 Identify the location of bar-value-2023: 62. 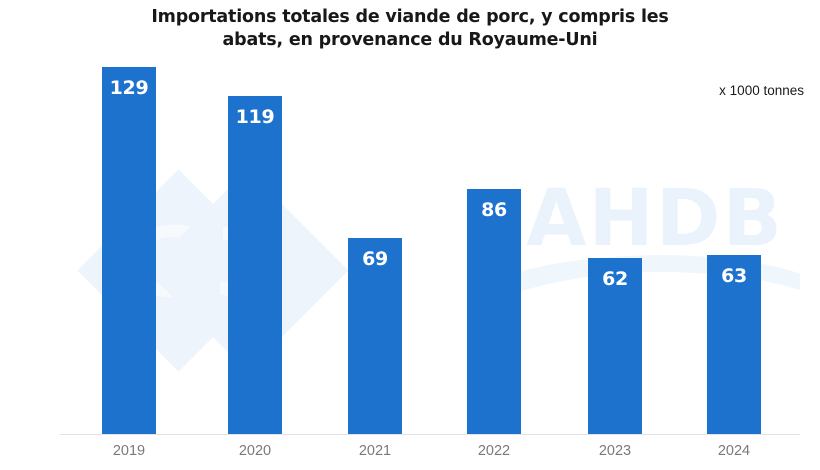
(615, 279).